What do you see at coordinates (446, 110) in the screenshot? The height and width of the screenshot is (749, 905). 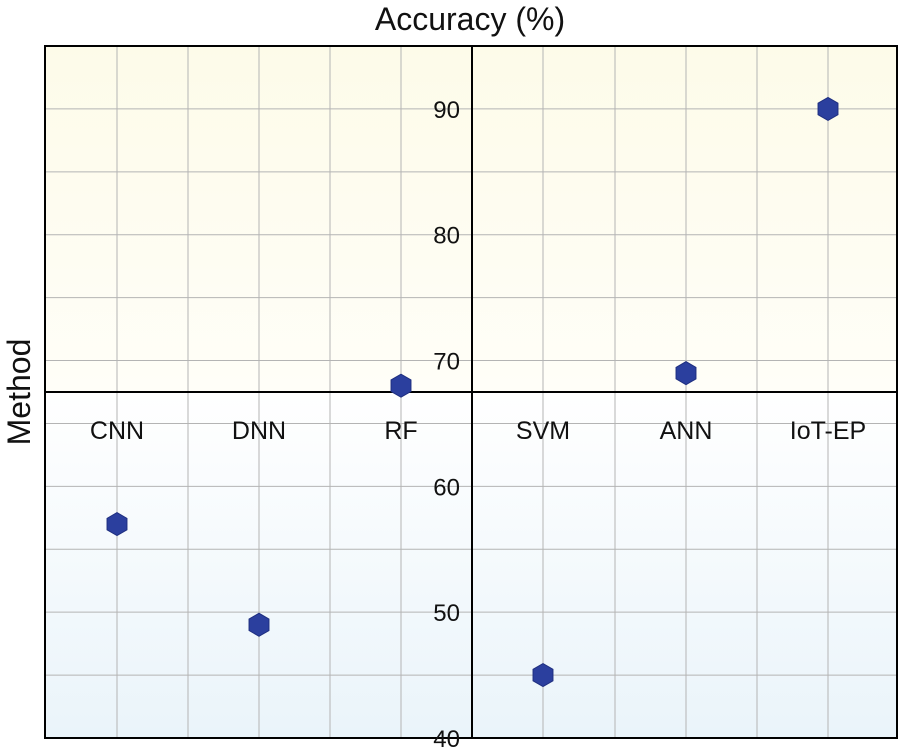 I see `y-tick-label: 90` at bounding box center [446, 110].